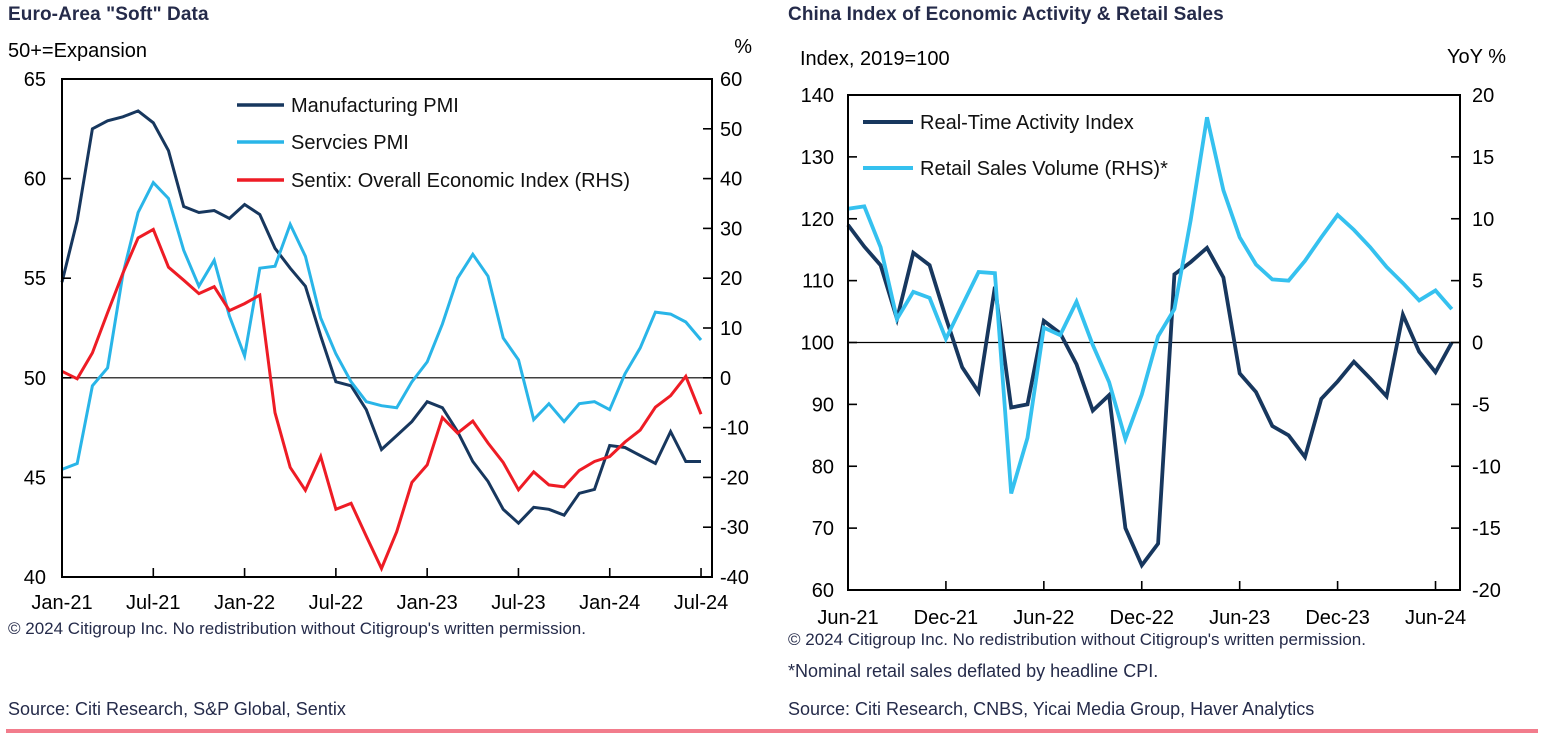 This screenshot has width=1544, height=733. What do you see at coordinates (701, 603) in the screenshot?
I see `euro-area-soft-data-x-tick-label: Jul-24` at bounding box center [701, 603].